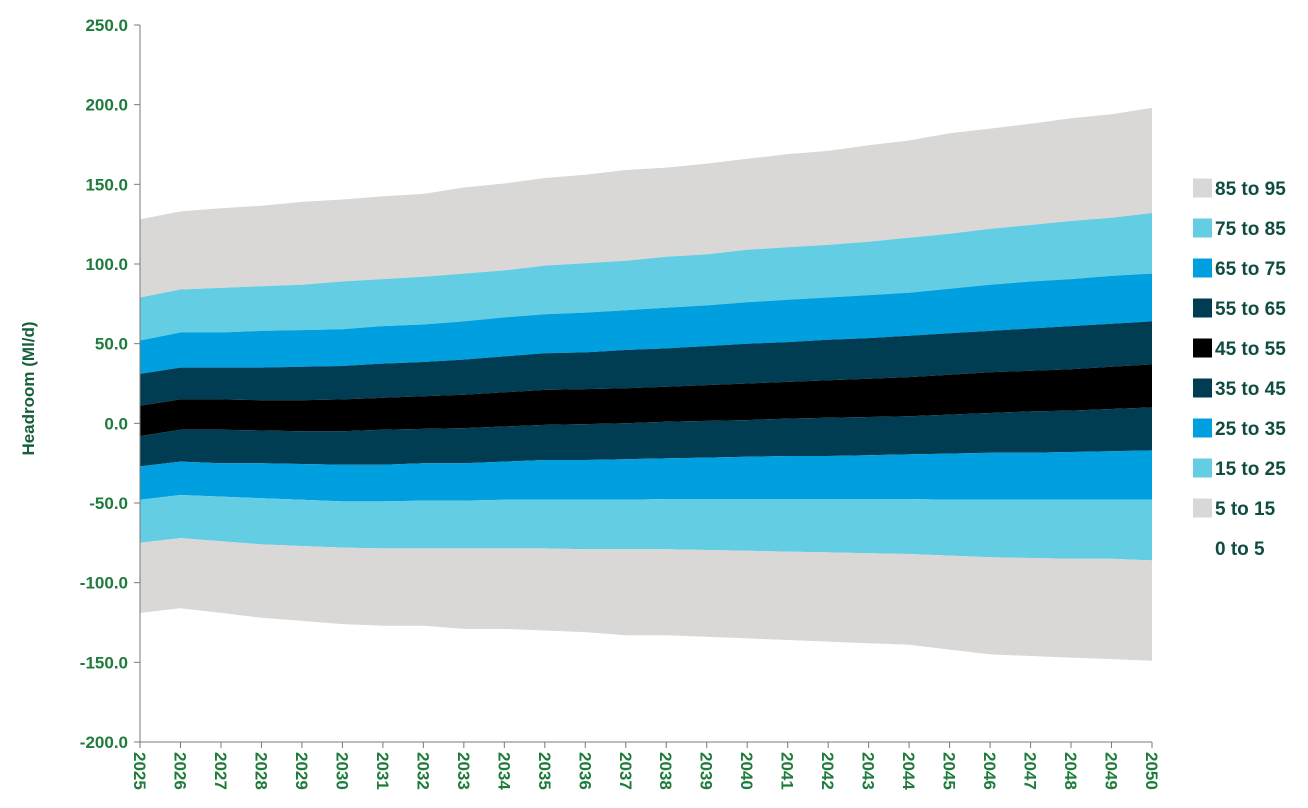 This screenshot has width=1308, height=808. What do you see at coordinates (1250, 269) in the screenshot?
I see `legend-label: 65 to 75` at bounding box center [1250, 269].